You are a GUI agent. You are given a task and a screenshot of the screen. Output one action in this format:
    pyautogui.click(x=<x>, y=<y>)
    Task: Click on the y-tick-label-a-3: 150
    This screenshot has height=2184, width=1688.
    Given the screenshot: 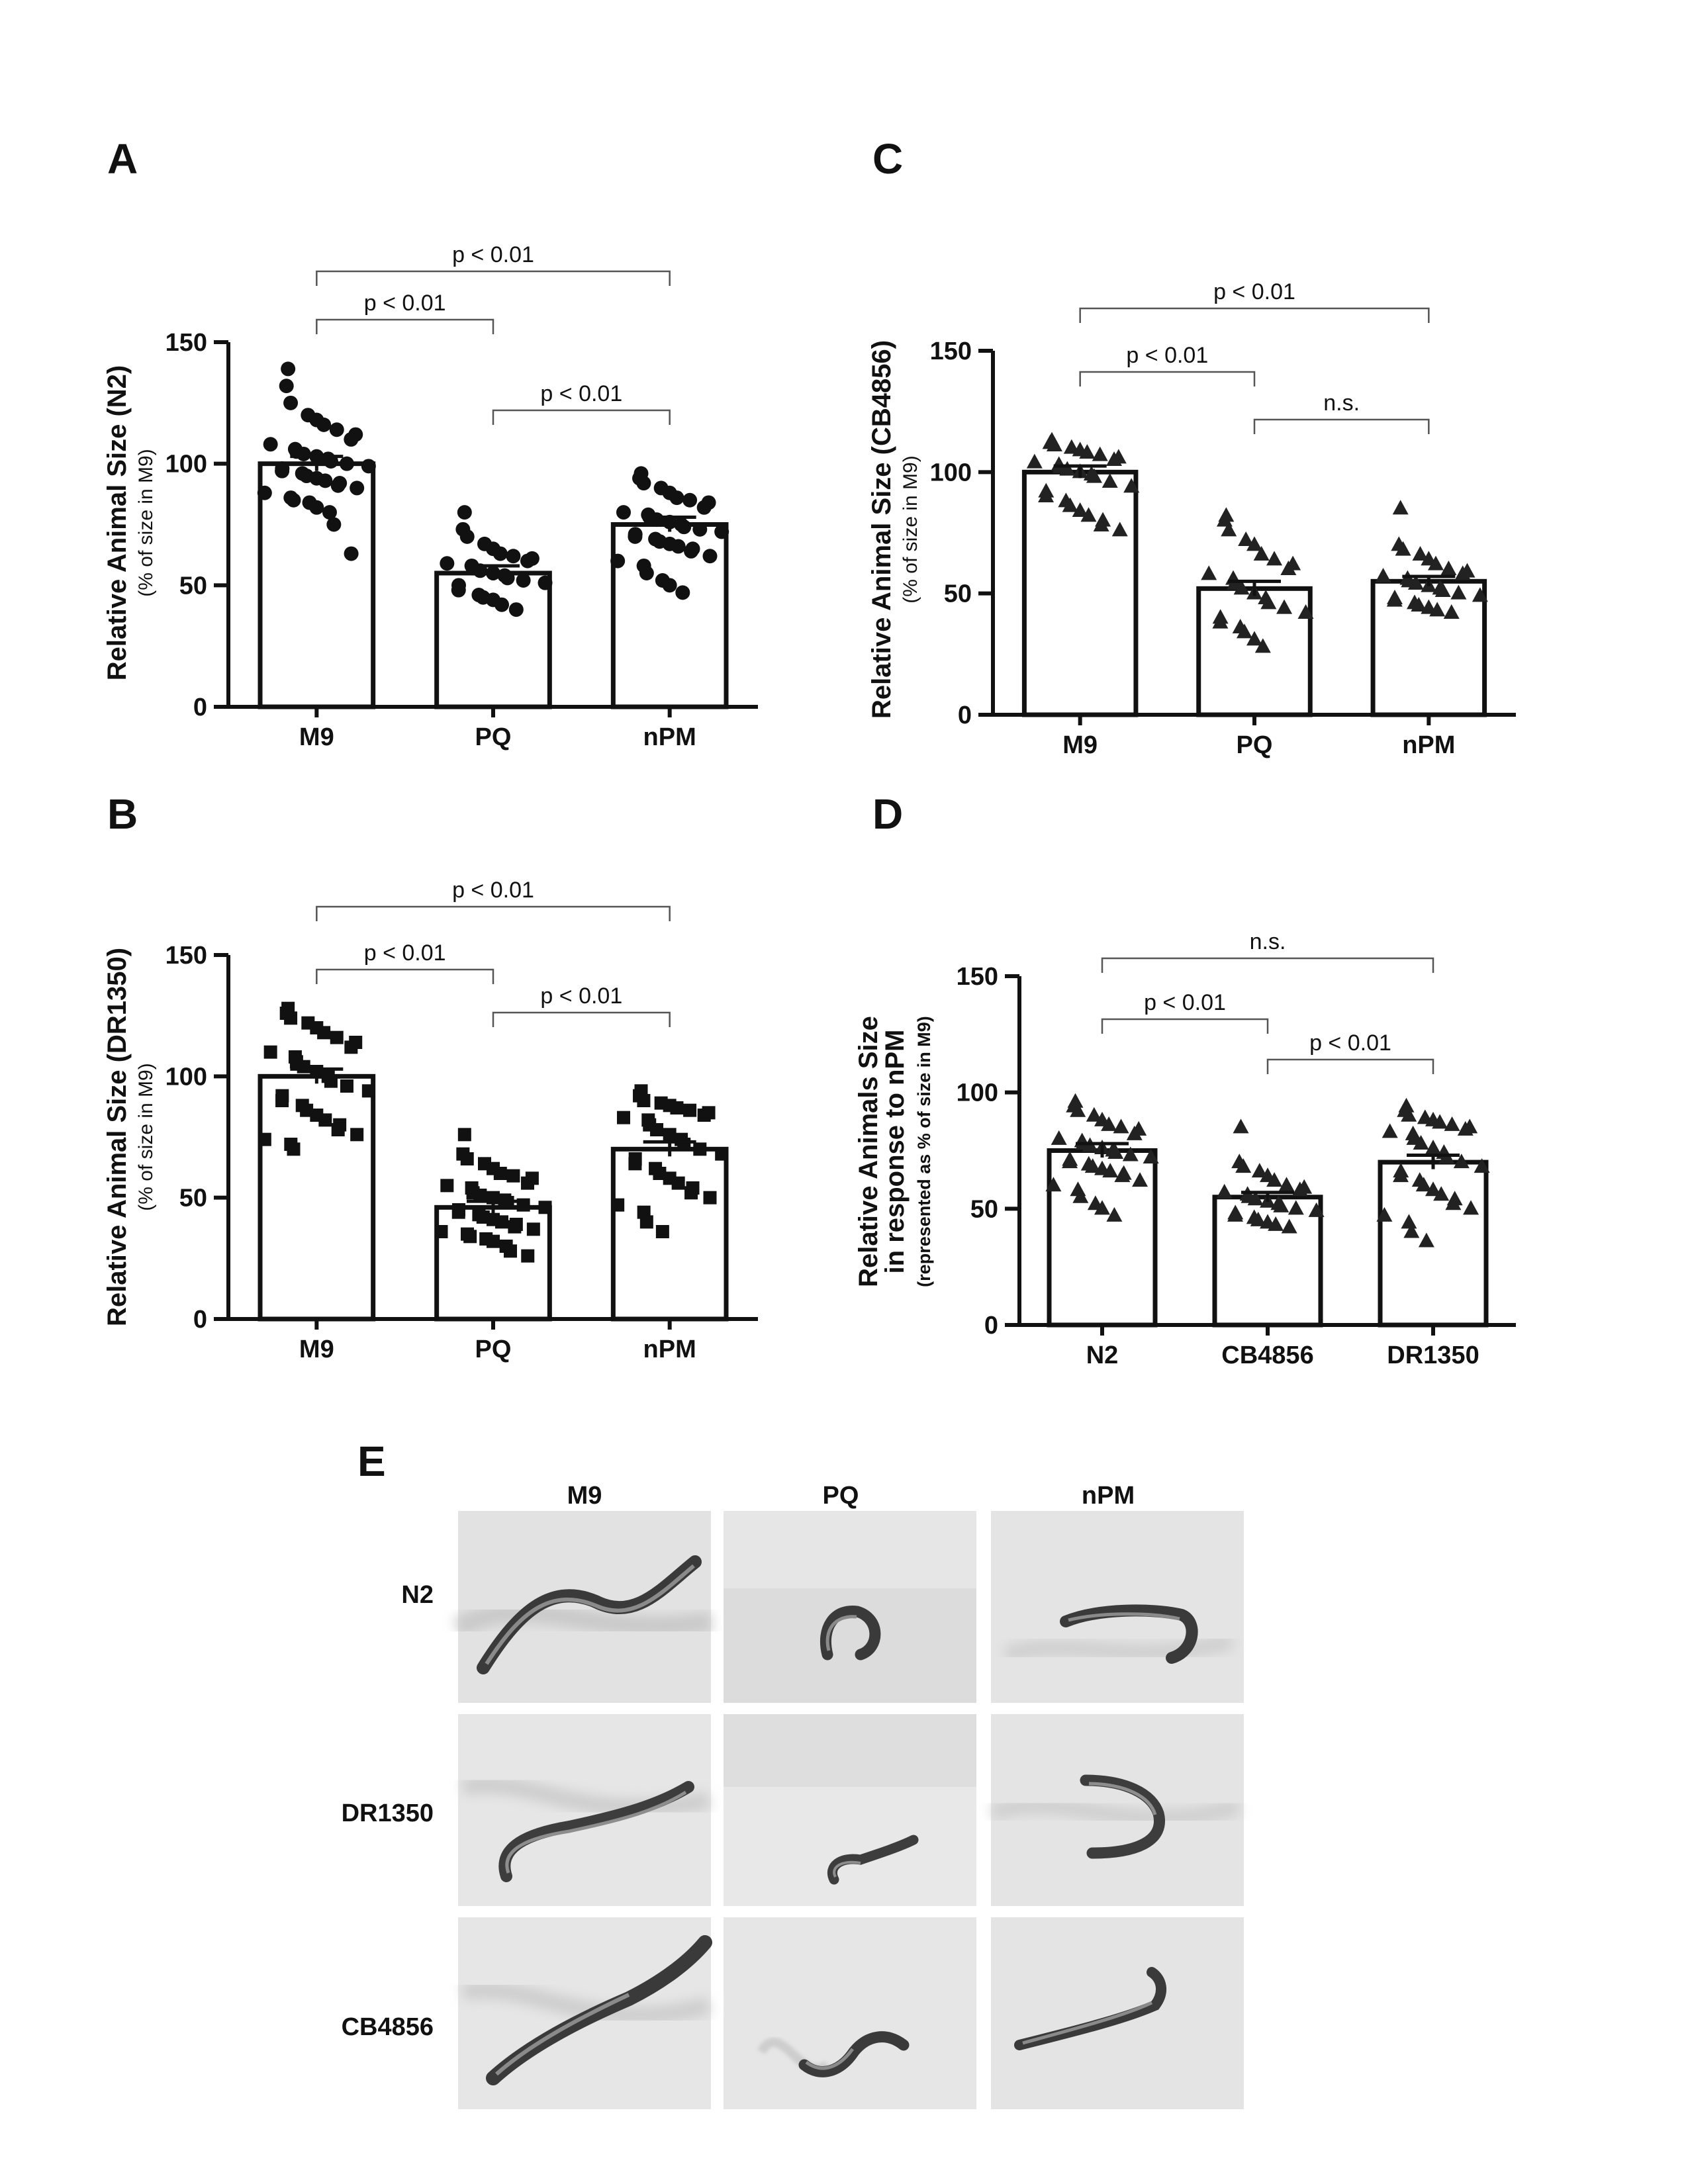 What is the action you would take?
    pyautogui.click(x=186, y=343)
    